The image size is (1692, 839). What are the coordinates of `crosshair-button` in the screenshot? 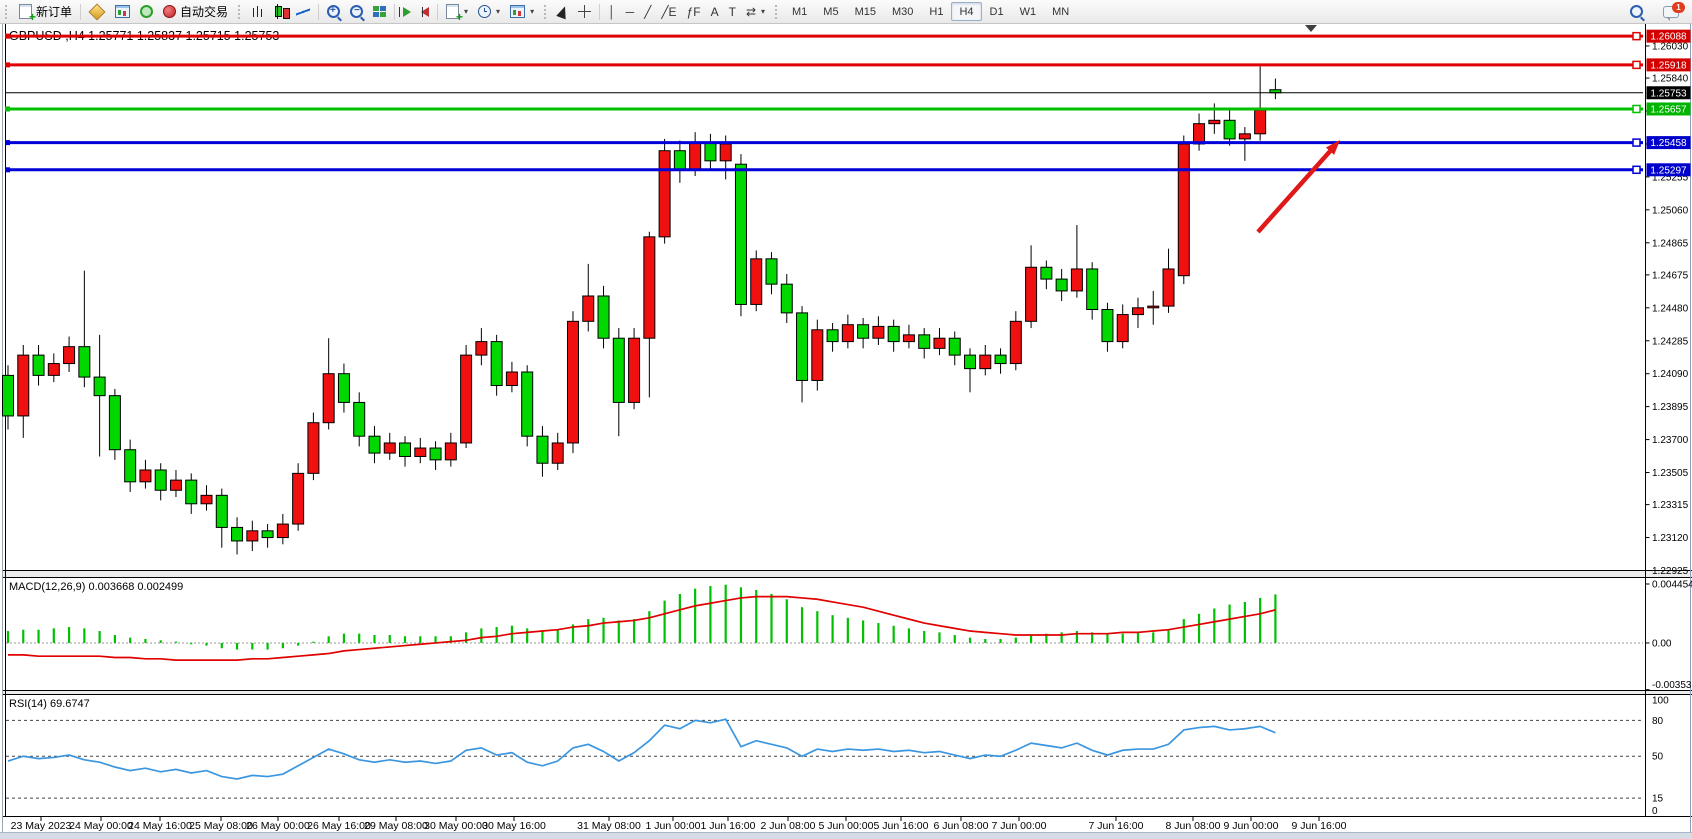 It's located at (584, 11).